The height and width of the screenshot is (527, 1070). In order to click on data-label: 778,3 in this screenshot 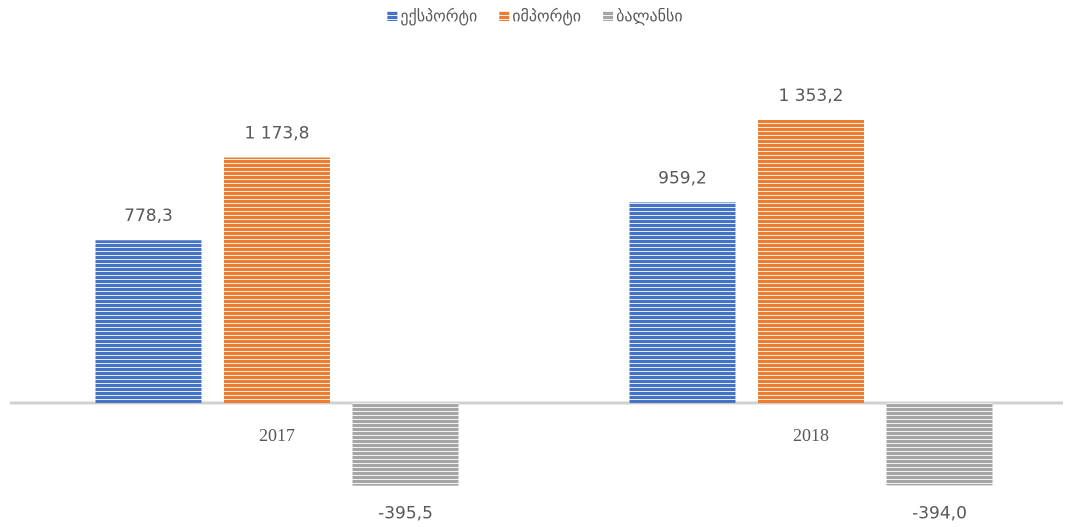, I will do `click(148, 216)`.